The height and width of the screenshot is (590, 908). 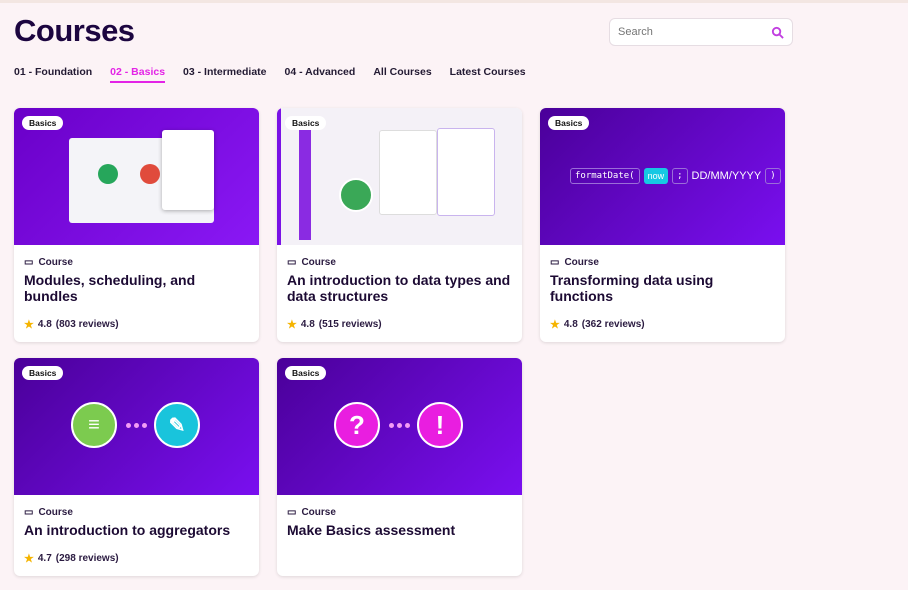 What do you see at coordinates (188, 170) in the screenshot?
I see `screenshot-image` at bounding box center [188, 170].